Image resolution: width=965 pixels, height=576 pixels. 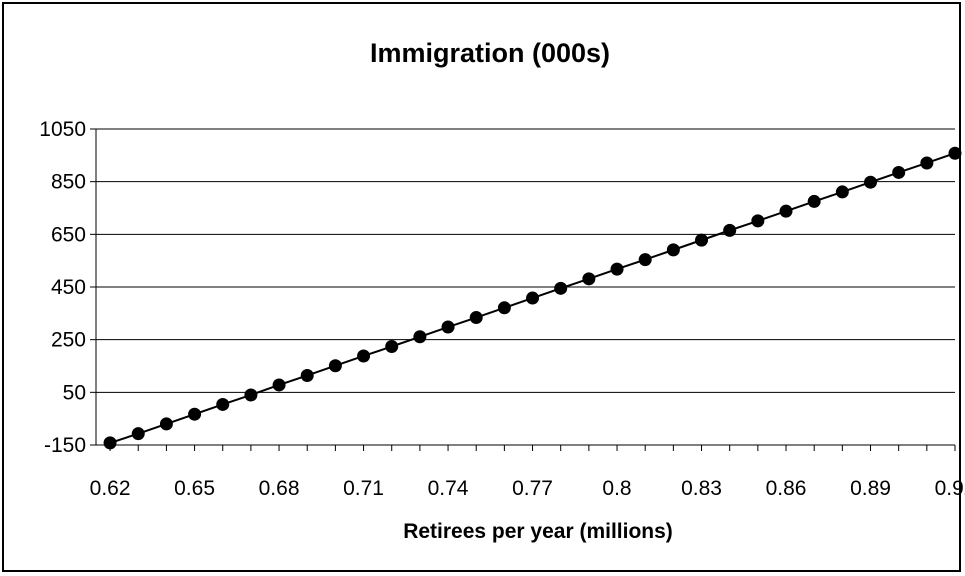 What do you see at coordinates (538, 531) in the screenshot?
I see `x-axis-title: Retirees per year (millions)` at bounding box center [538, 531].